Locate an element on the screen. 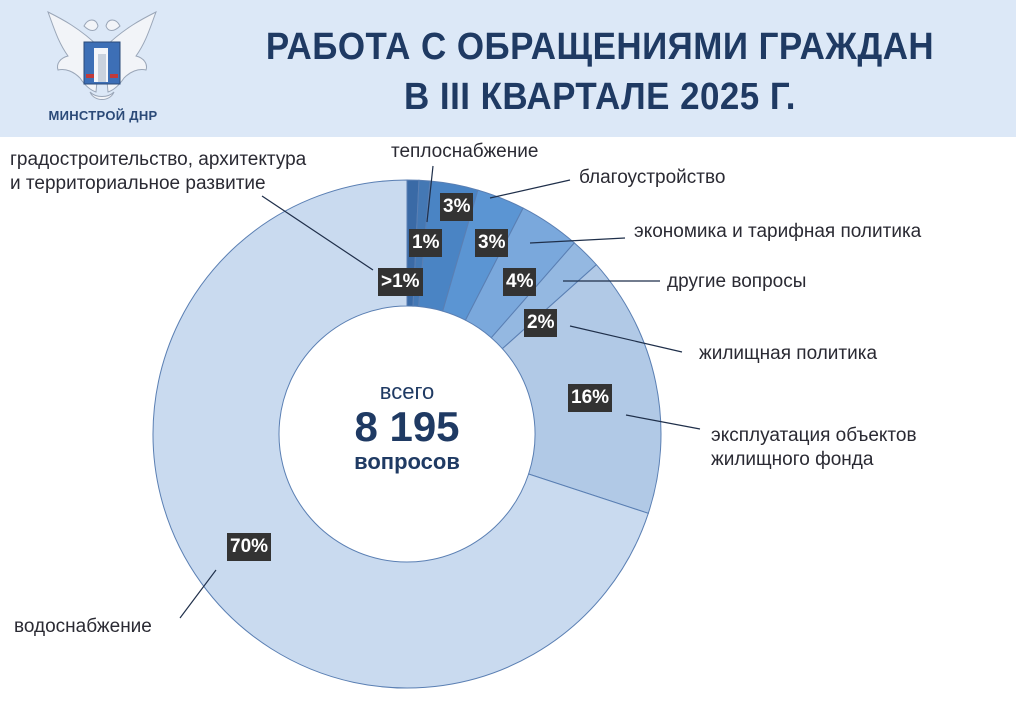 Image resolution: width=1016 pixels, height=720 pixels. leader-expl is located at coordinates (663, 422).